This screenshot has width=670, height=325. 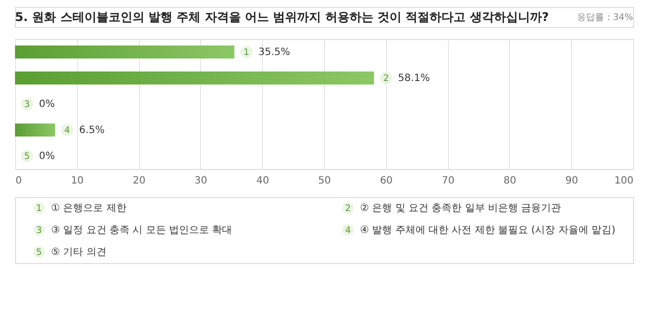 What do you see at coordinates (19, 181) in the screenshot?
I see `x-tick-label: 0` at bounding box center [19, 181].